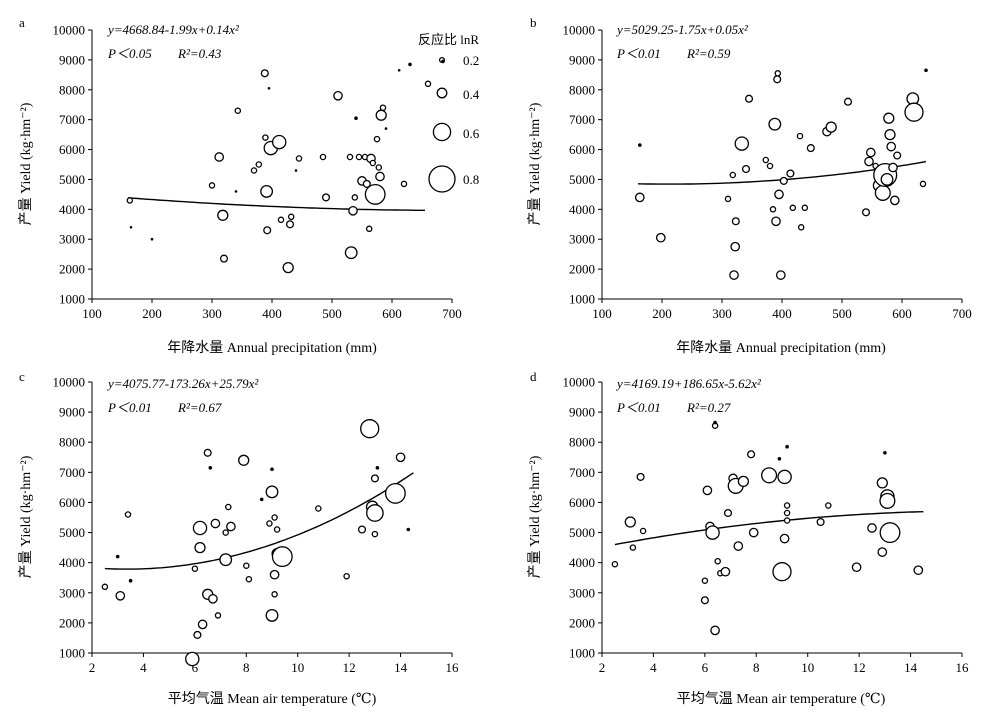  I want to click on x-tick-label: 300, so click(212, 313).